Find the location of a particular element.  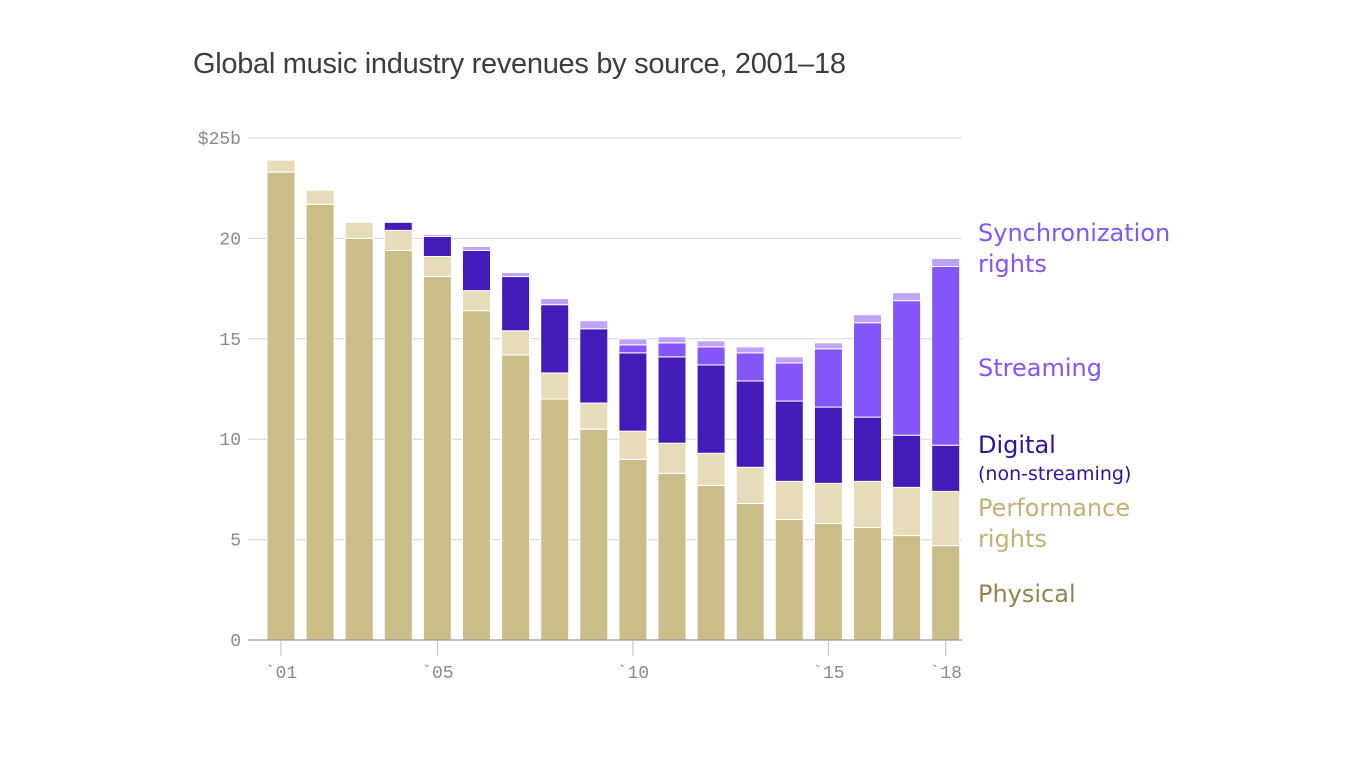

bar-synchronization-rights-2005 is located at coordinates (437, 235).